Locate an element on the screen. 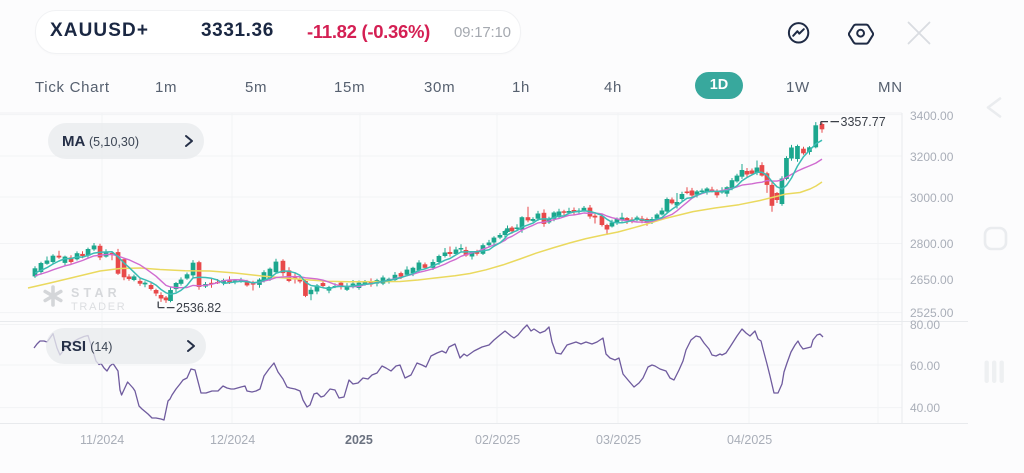 Image resolution: width=1024 pixels, height=473 pixels. svg-text: TRADER is located at coordinates (98, 307).